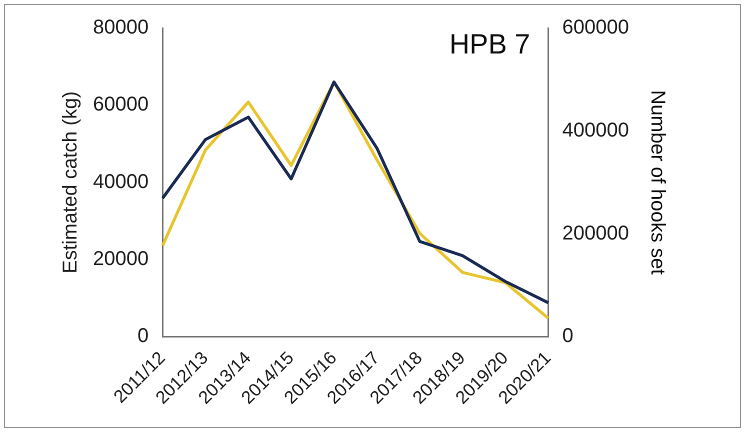  I want to click on y-tick-label: 60000, so click(120, 105).